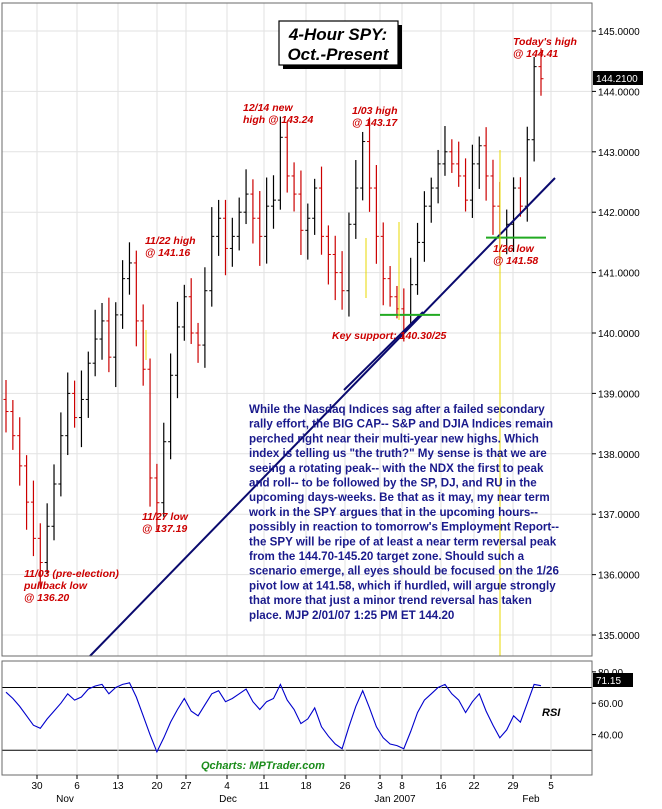  Describe the element at coordinates (65, 799) in the screenshot. I see `x-month-label: Nov` at that location.